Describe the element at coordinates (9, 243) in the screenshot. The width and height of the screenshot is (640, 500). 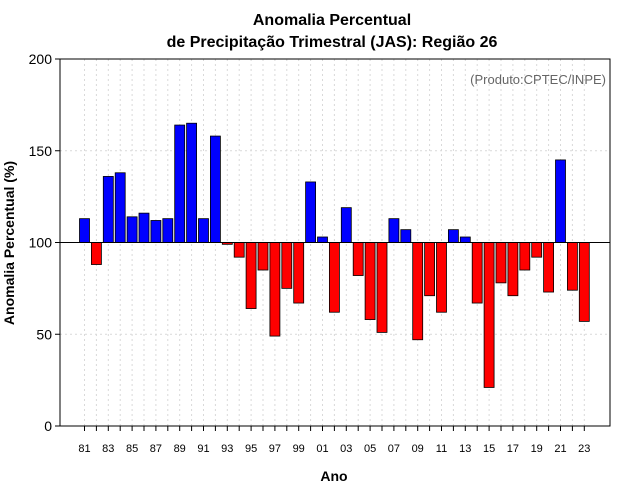
I see `y-axis-label: Anomalia Percentual (%)` at that location.